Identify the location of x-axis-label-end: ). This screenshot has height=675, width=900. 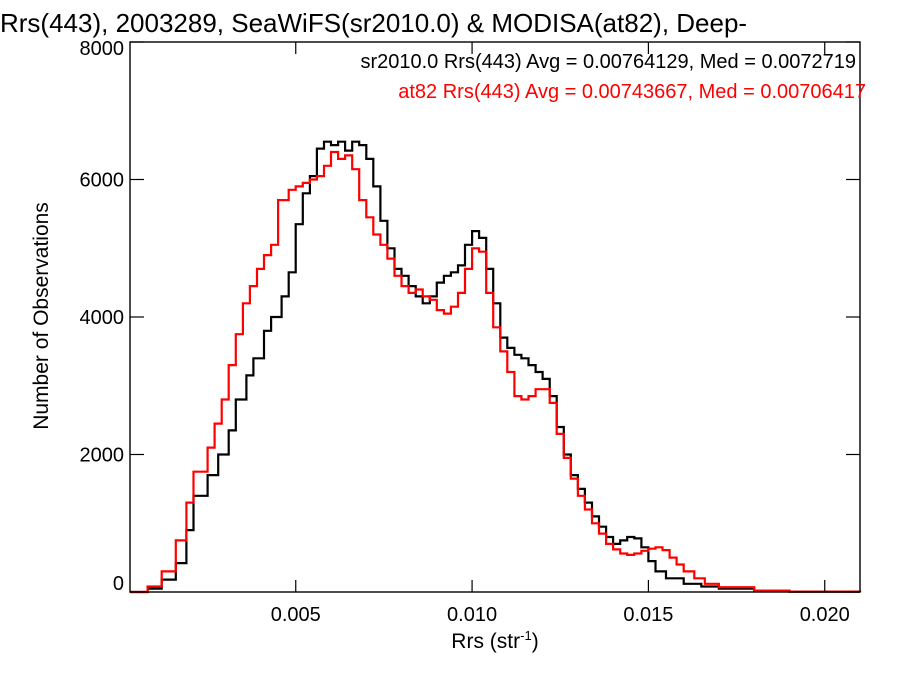
(535, 641).